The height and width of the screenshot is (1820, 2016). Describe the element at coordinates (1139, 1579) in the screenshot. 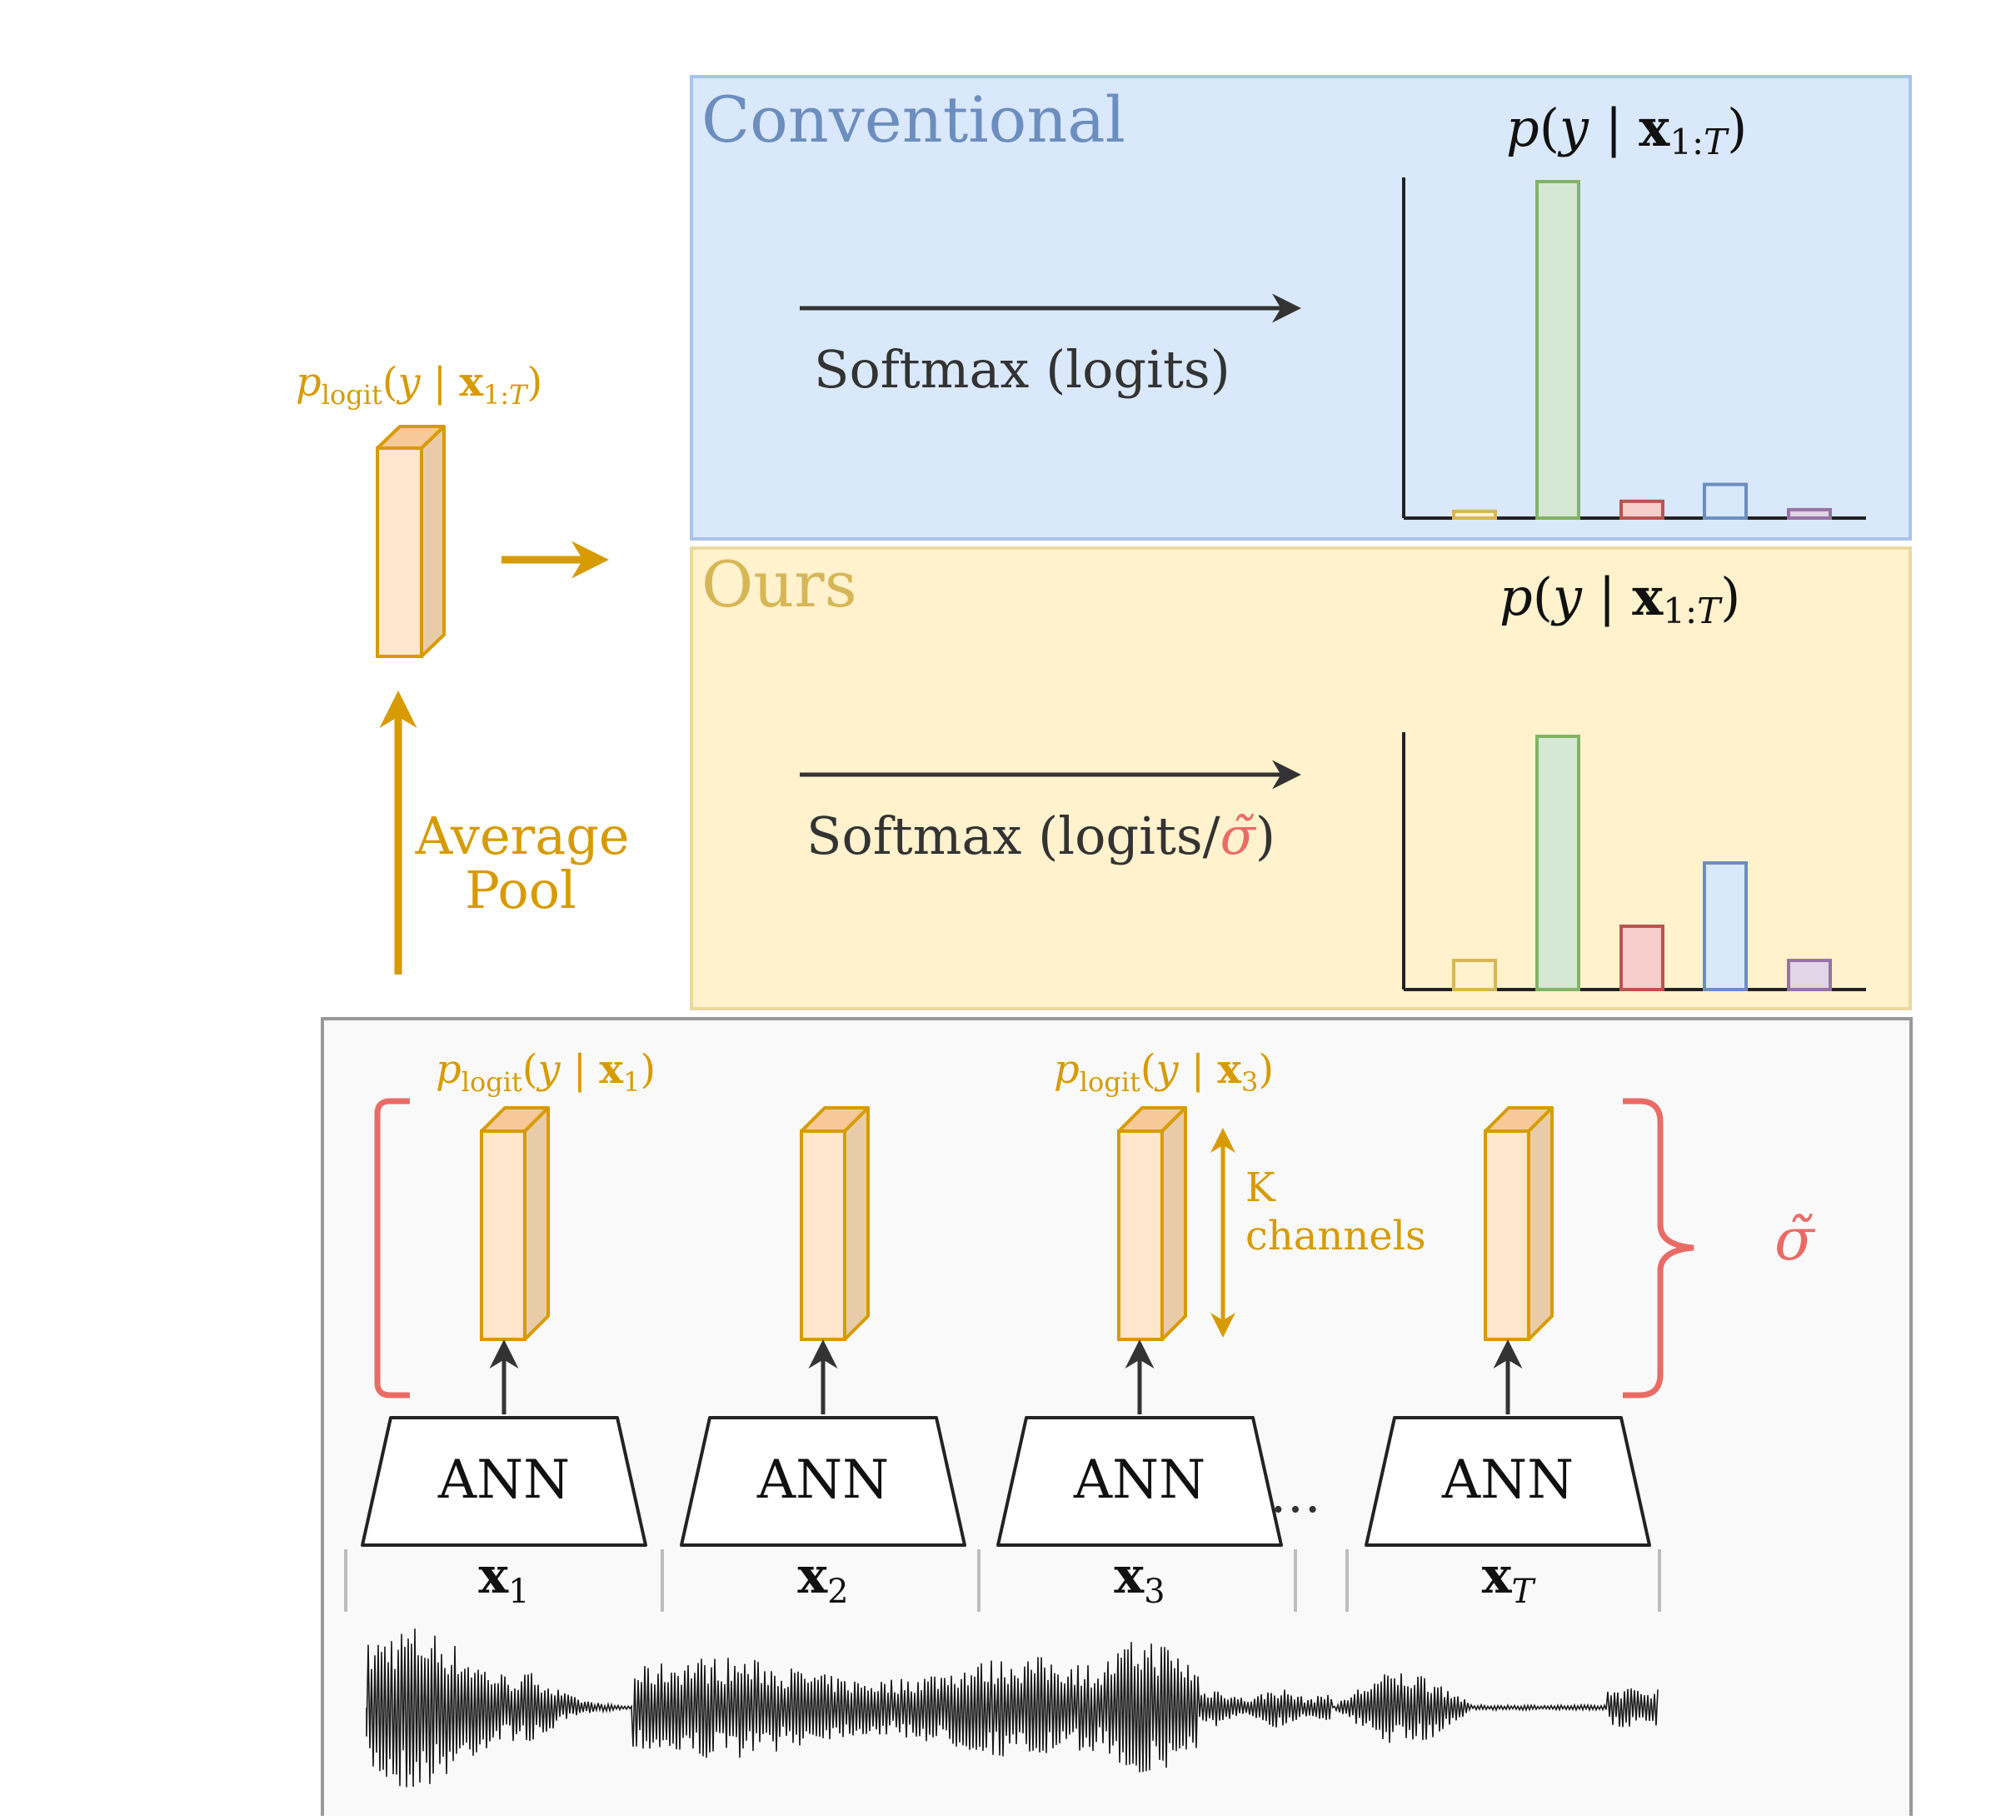

I see `input-frame-label-3: x3` at that location.